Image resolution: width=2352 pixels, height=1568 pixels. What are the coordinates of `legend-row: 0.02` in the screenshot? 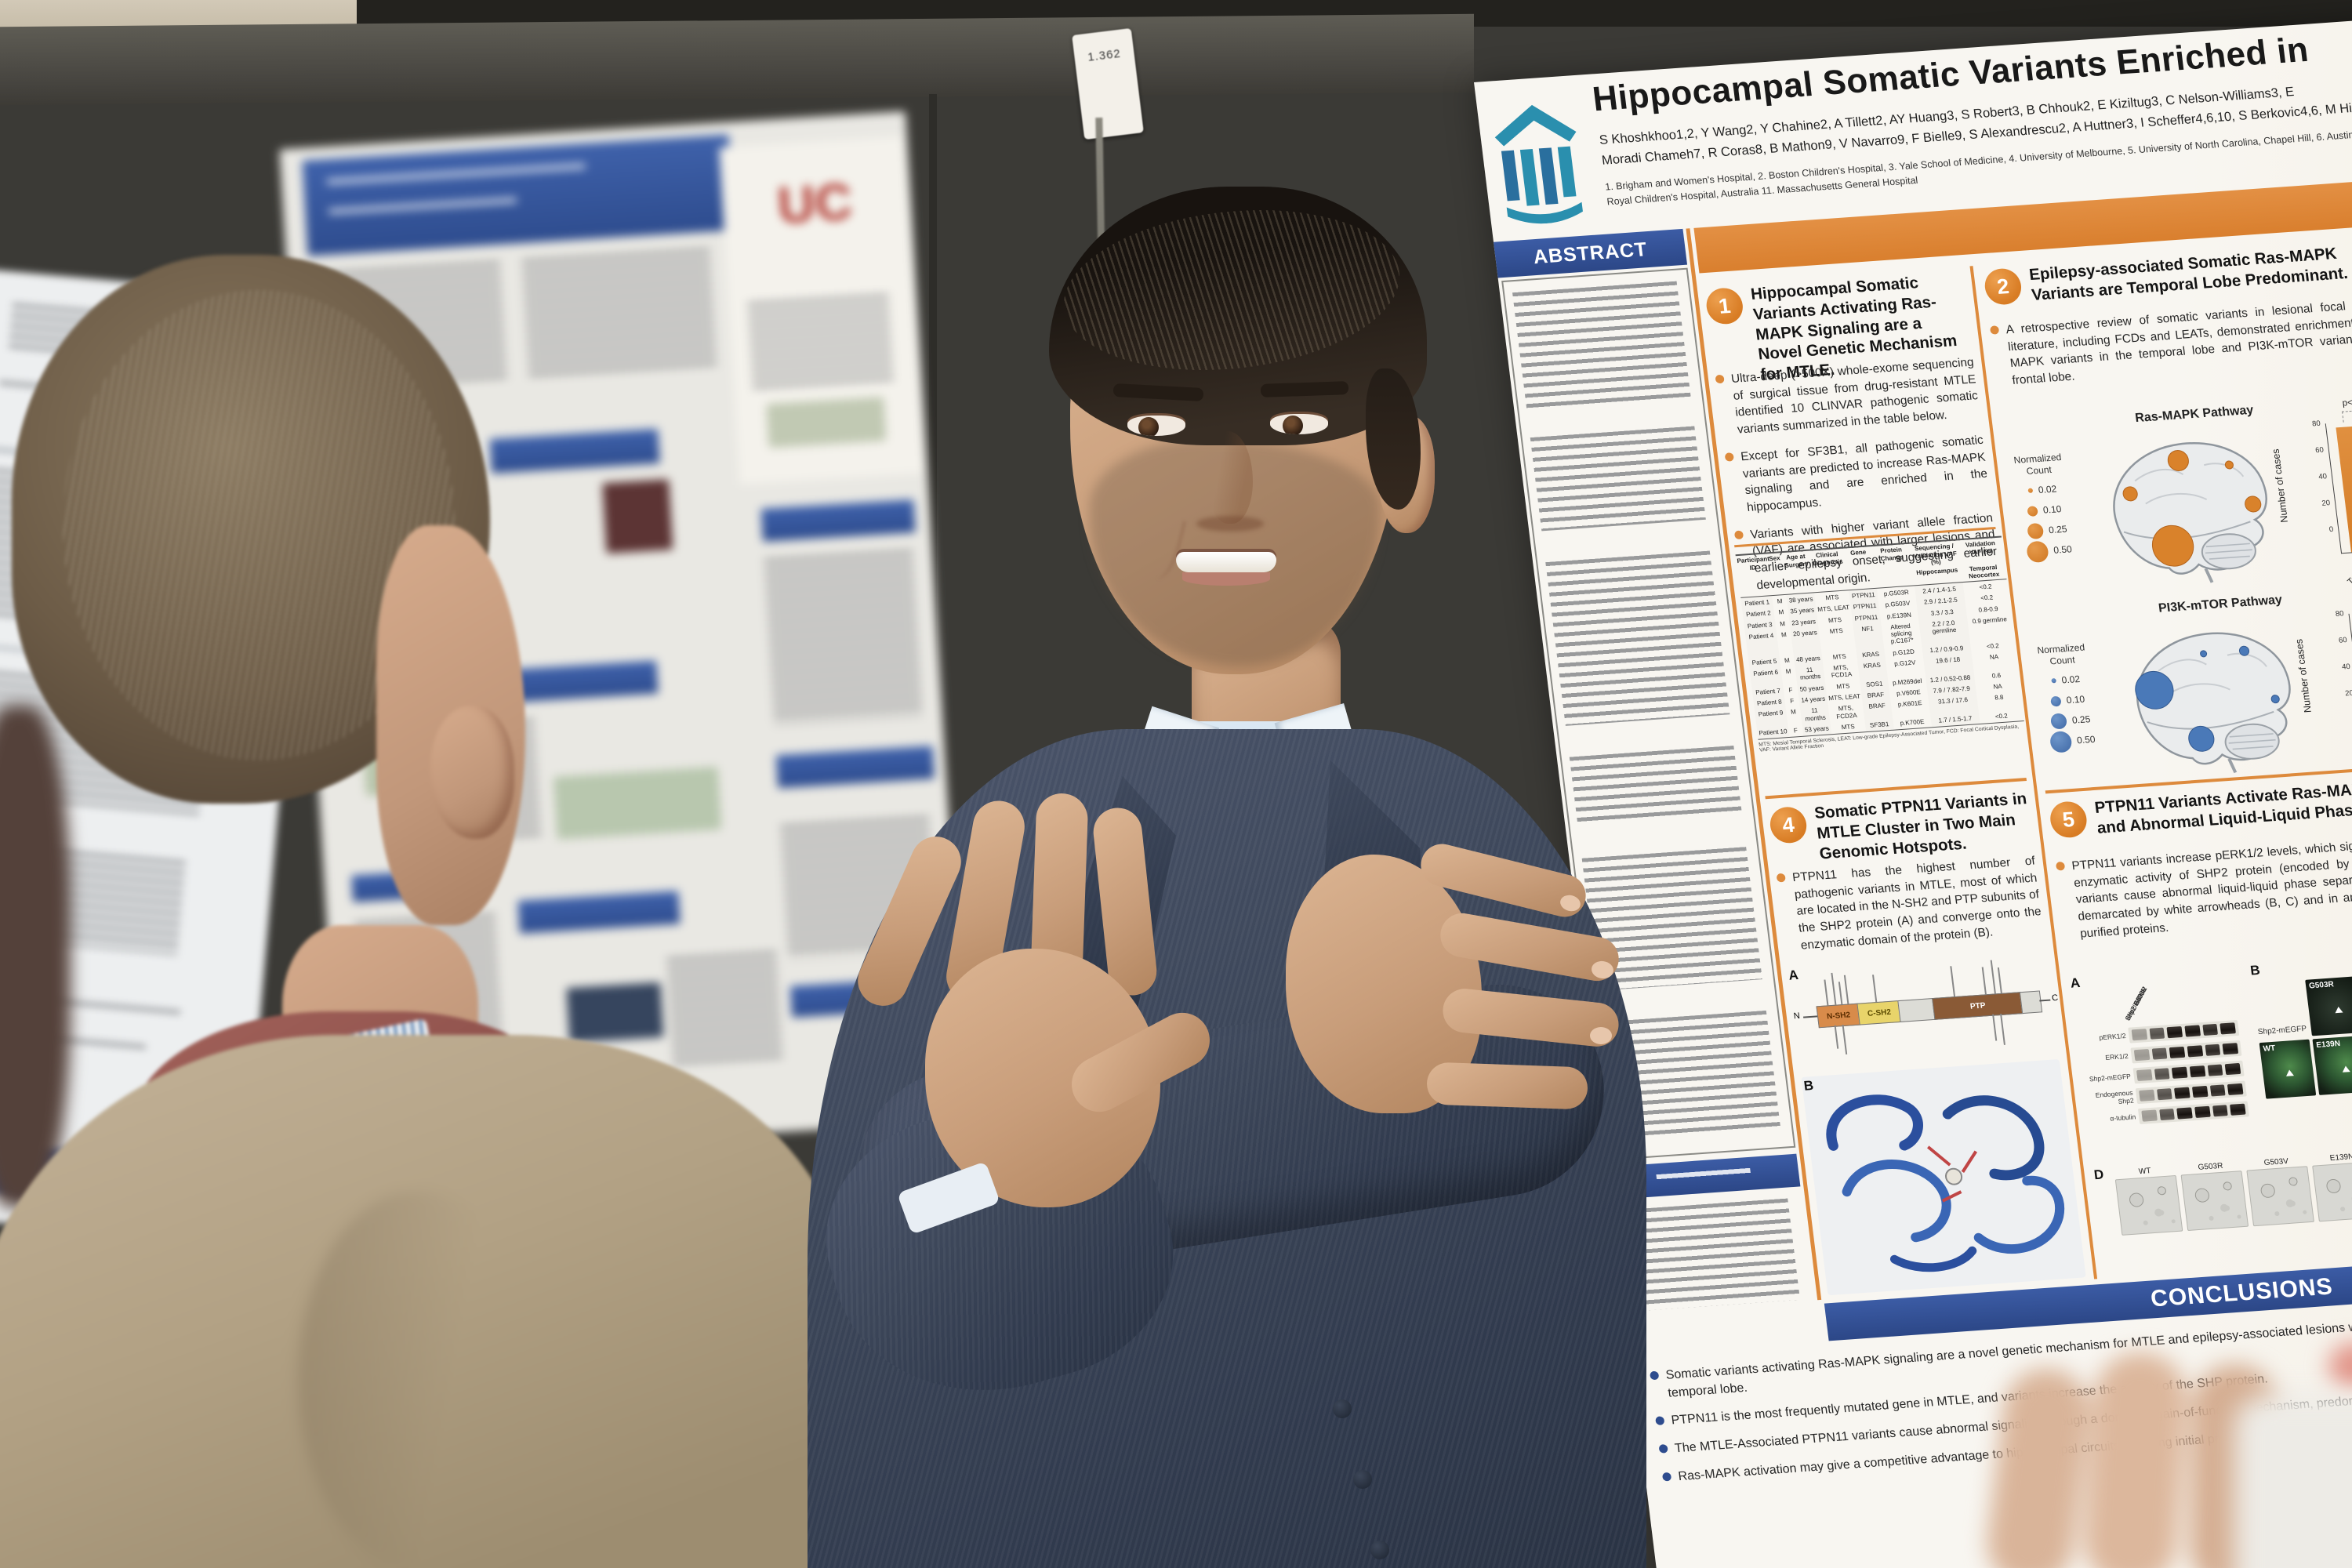 It's located at (2065, 679).